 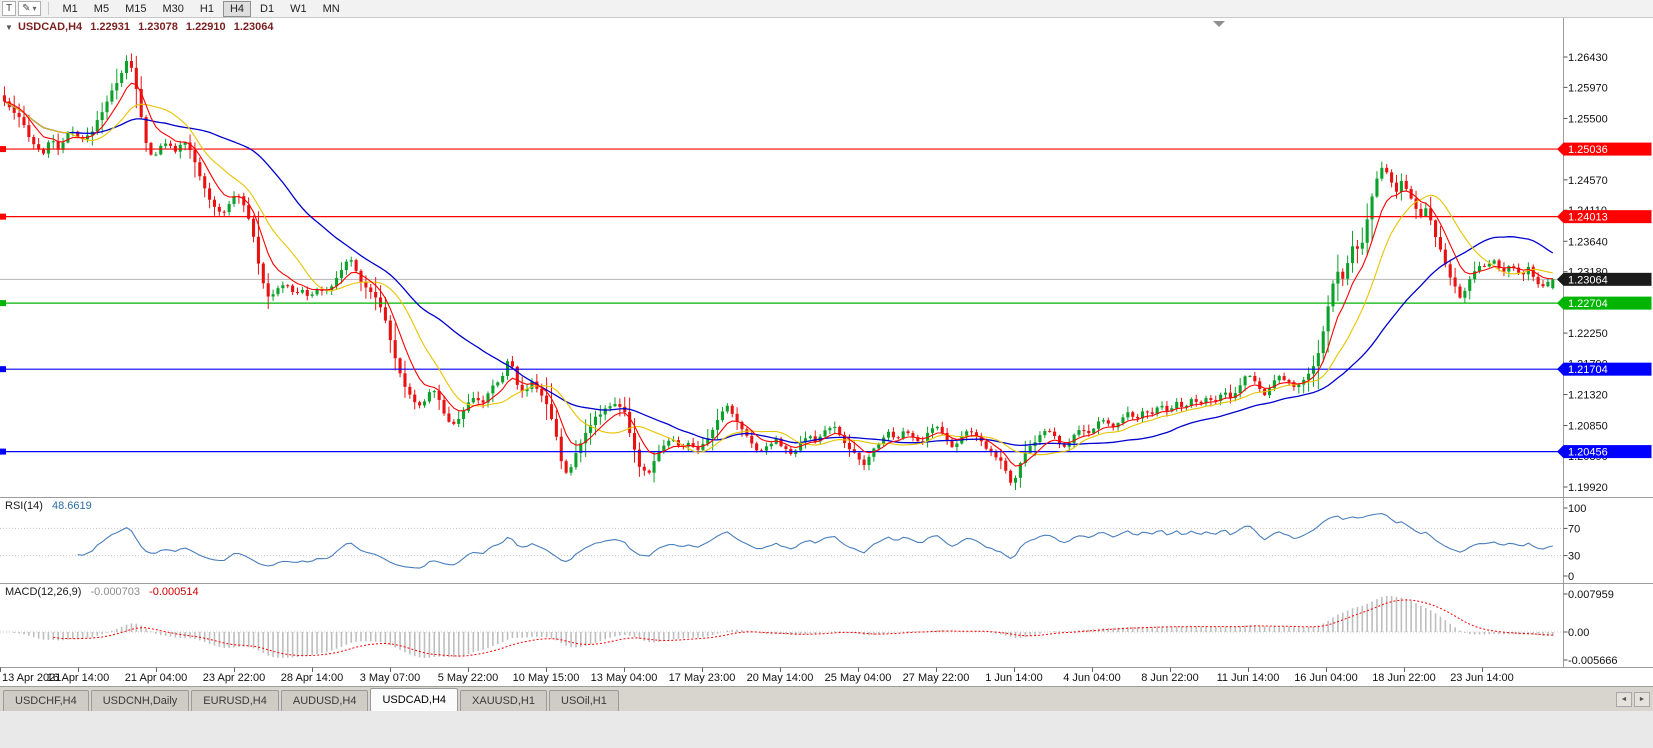 What do you see at coordinates (936, 678) in the screenshot?
I see `time-tick-label: 27 May 22:00` at bounding box center [936, 678].